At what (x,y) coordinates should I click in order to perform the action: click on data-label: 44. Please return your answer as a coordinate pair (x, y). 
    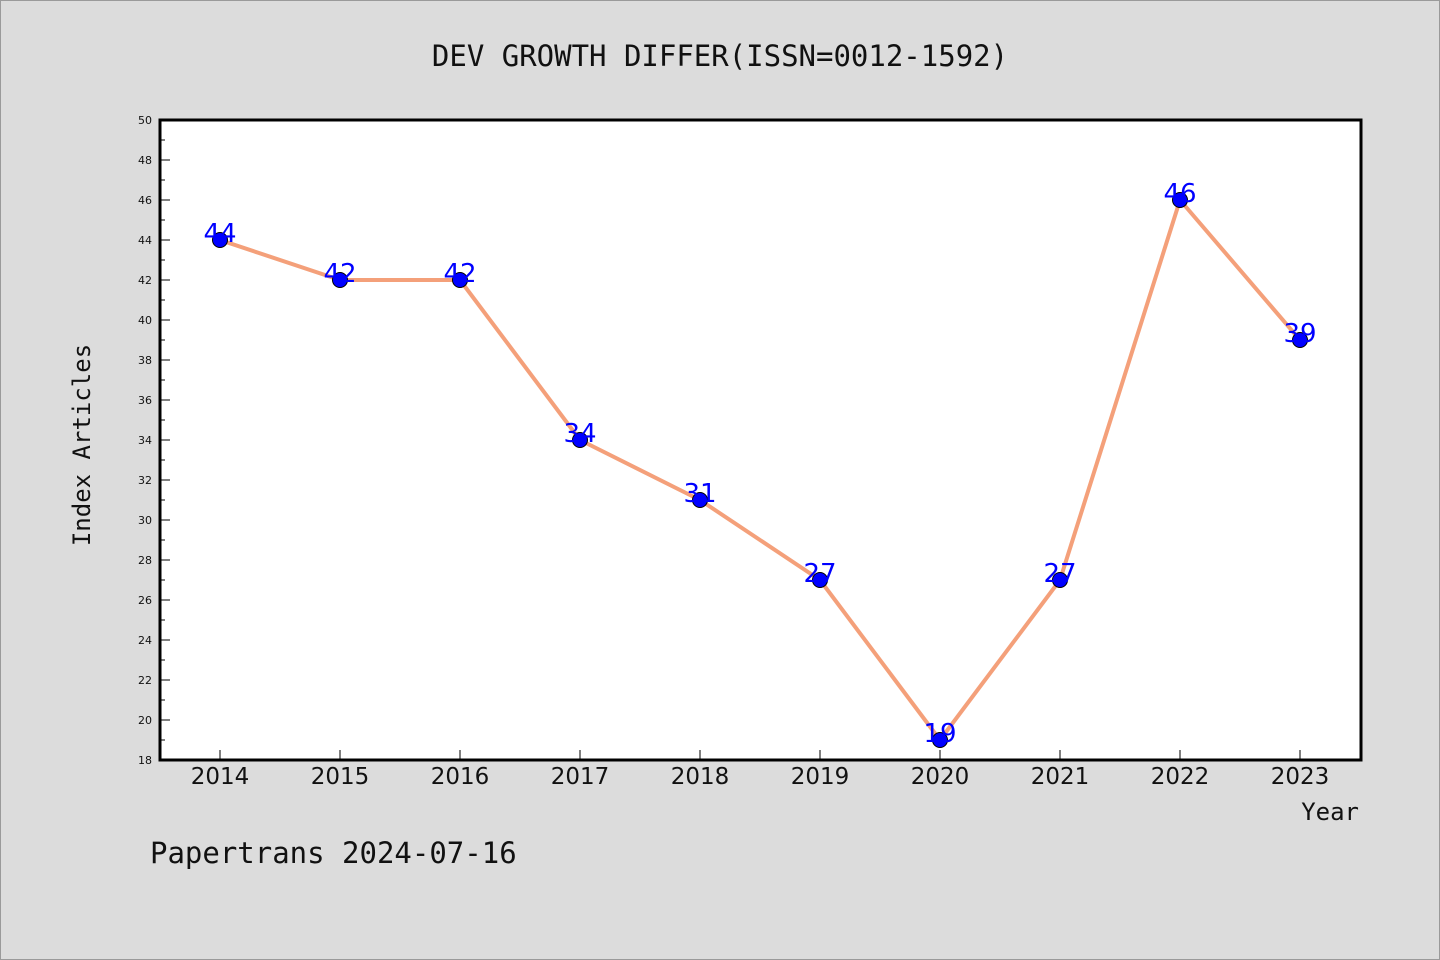
    Looking at the image, I should click on (219, 234).